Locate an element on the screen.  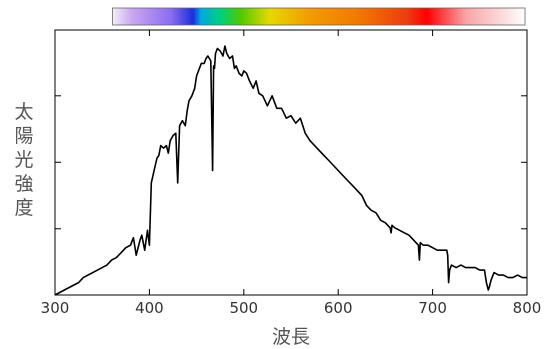
x-tick-label: 800 is located at coordinates (527, 308).